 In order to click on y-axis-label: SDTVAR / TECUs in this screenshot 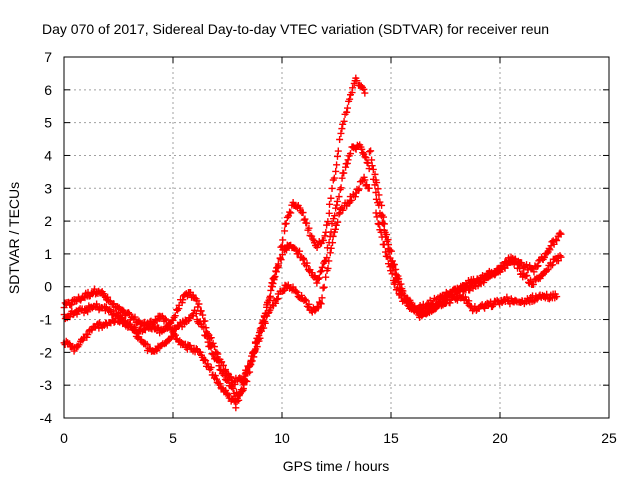, I will do `click(14, 238)`.